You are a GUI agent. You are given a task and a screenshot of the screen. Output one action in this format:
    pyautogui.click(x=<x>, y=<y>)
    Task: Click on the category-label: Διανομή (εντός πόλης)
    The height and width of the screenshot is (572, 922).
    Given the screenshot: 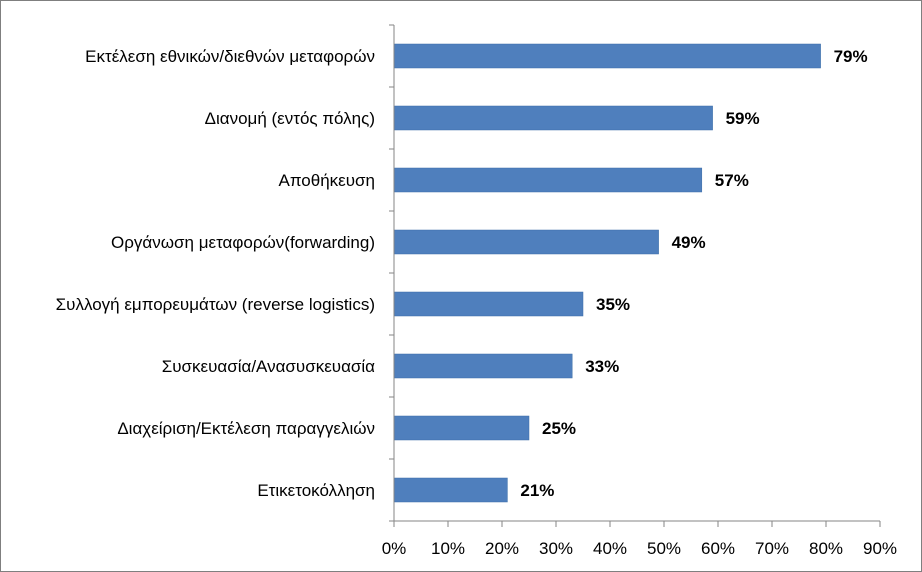 What is the action you would take?
    pyautogui.click(x=290, y=118)
    